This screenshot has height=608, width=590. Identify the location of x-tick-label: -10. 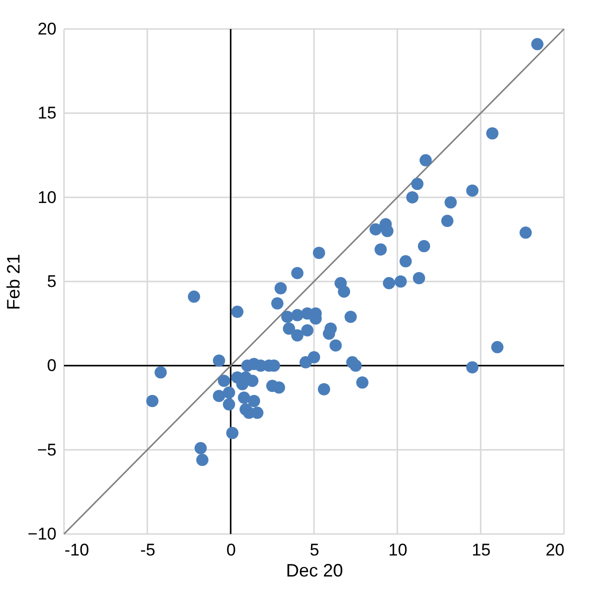
(77, 550).